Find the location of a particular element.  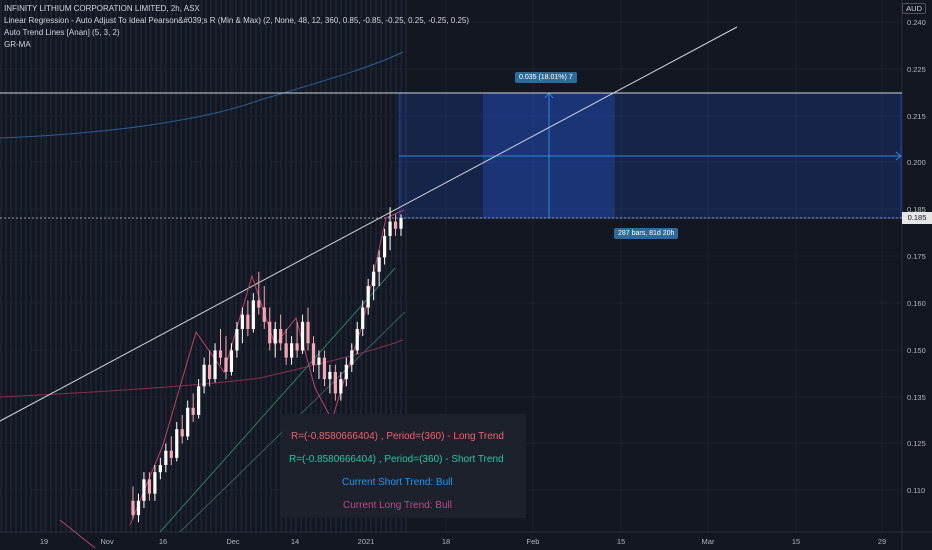

price-tick-label: 0.175 is located at coordinates (916, 256).